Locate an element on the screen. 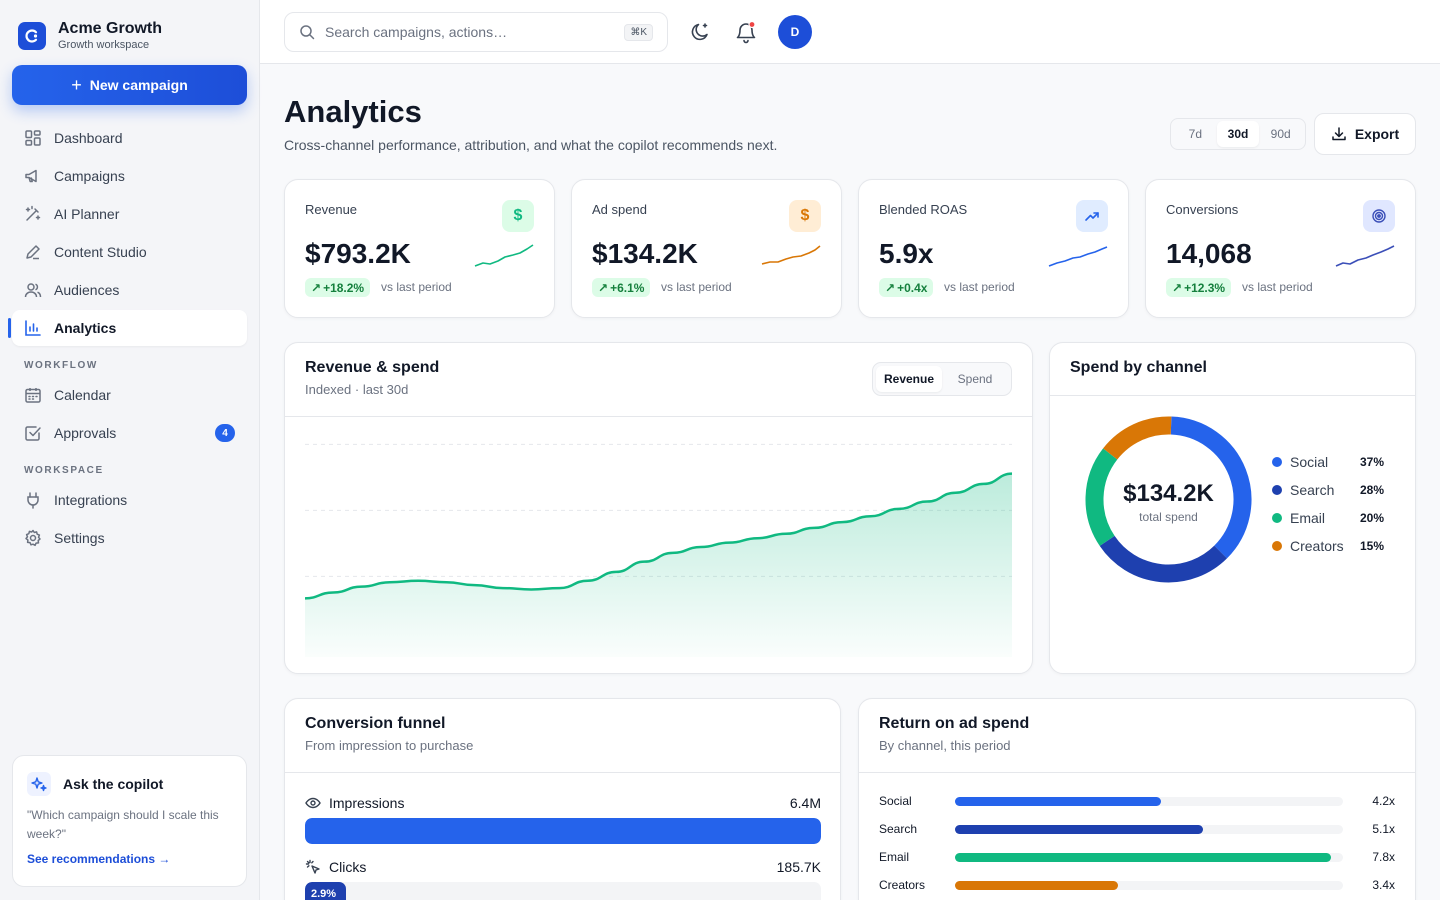 The image size is (1440, 900). sidebar-item-ai-planner: AI Planner is located at coordinates (129, 214).